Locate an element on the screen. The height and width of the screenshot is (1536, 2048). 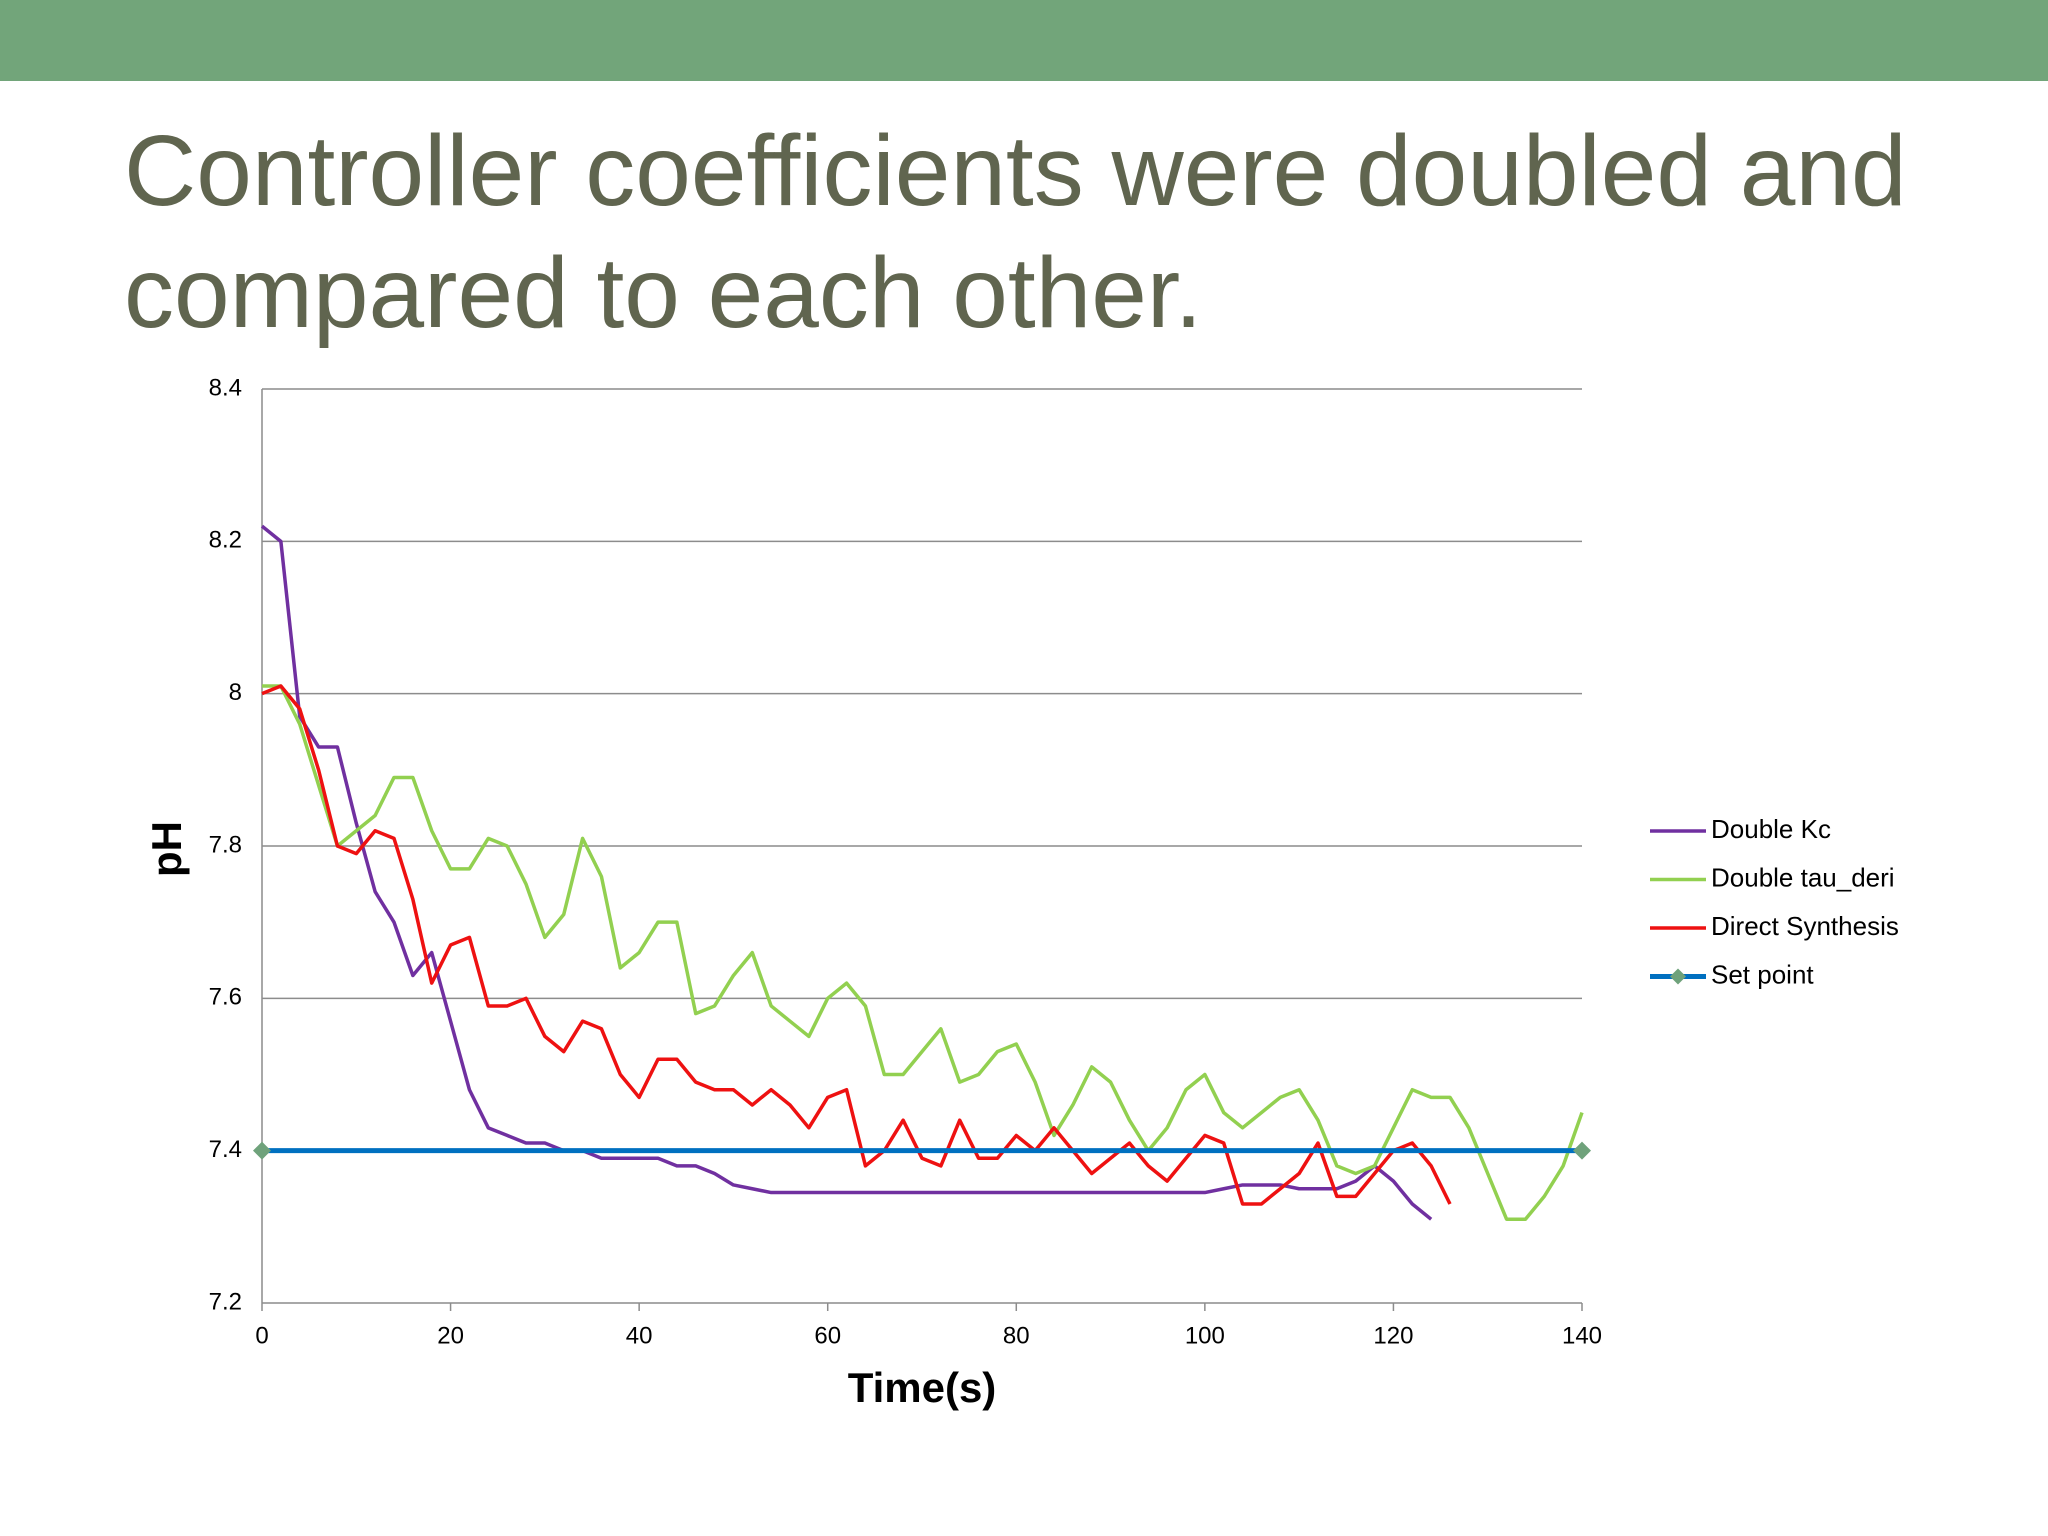
slide-title: compared to each other. is located at coordinates (663, 293).